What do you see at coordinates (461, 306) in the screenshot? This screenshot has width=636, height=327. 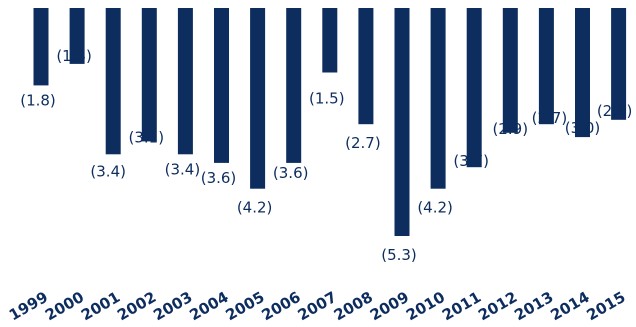 I see `x-tick-label-2011: 2011` at bounding box center [461, 306].